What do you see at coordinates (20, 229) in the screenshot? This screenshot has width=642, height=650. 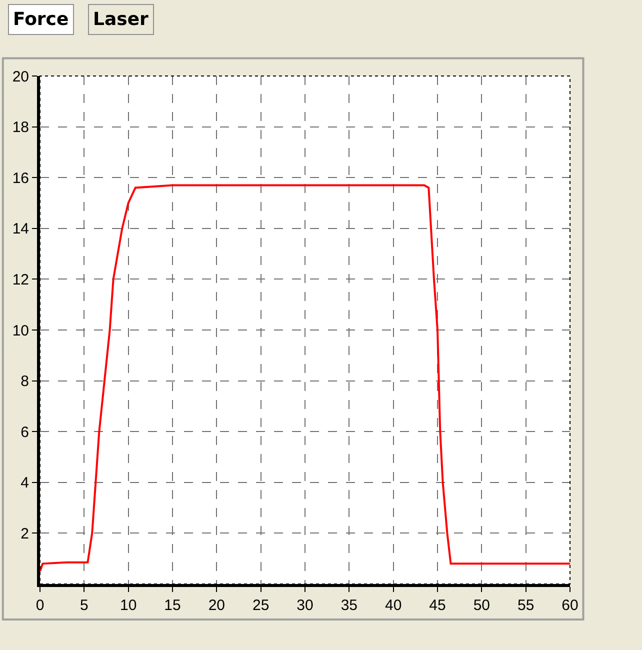 I see `y-tick-label: 14` at bounding box center [20, 229].